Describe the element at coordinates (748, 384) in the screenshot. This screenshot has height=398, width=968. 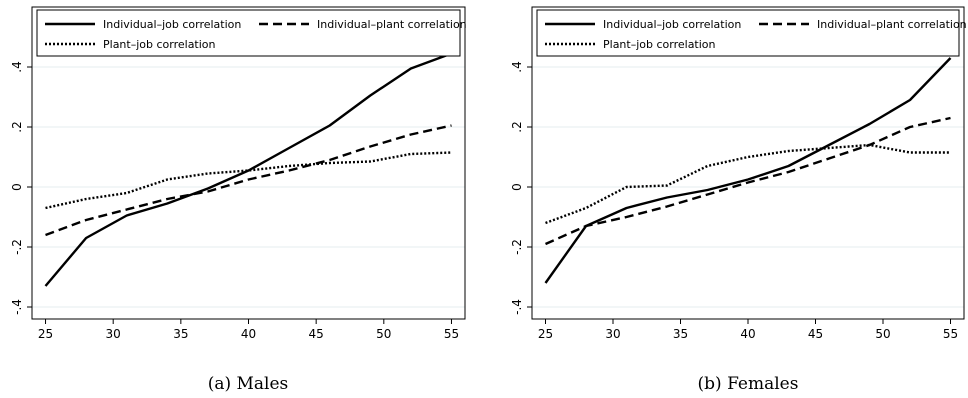
I see `panel-caption: (b) Females` at that location.